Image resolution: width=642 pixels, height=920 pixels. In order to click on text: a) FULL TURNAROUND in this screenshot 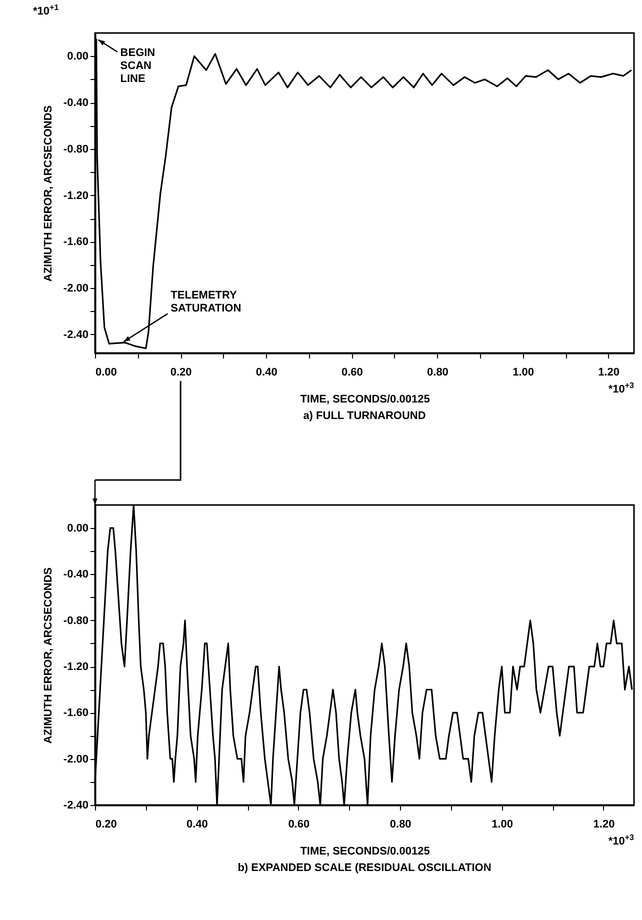, I will do `click(364, 416)`.